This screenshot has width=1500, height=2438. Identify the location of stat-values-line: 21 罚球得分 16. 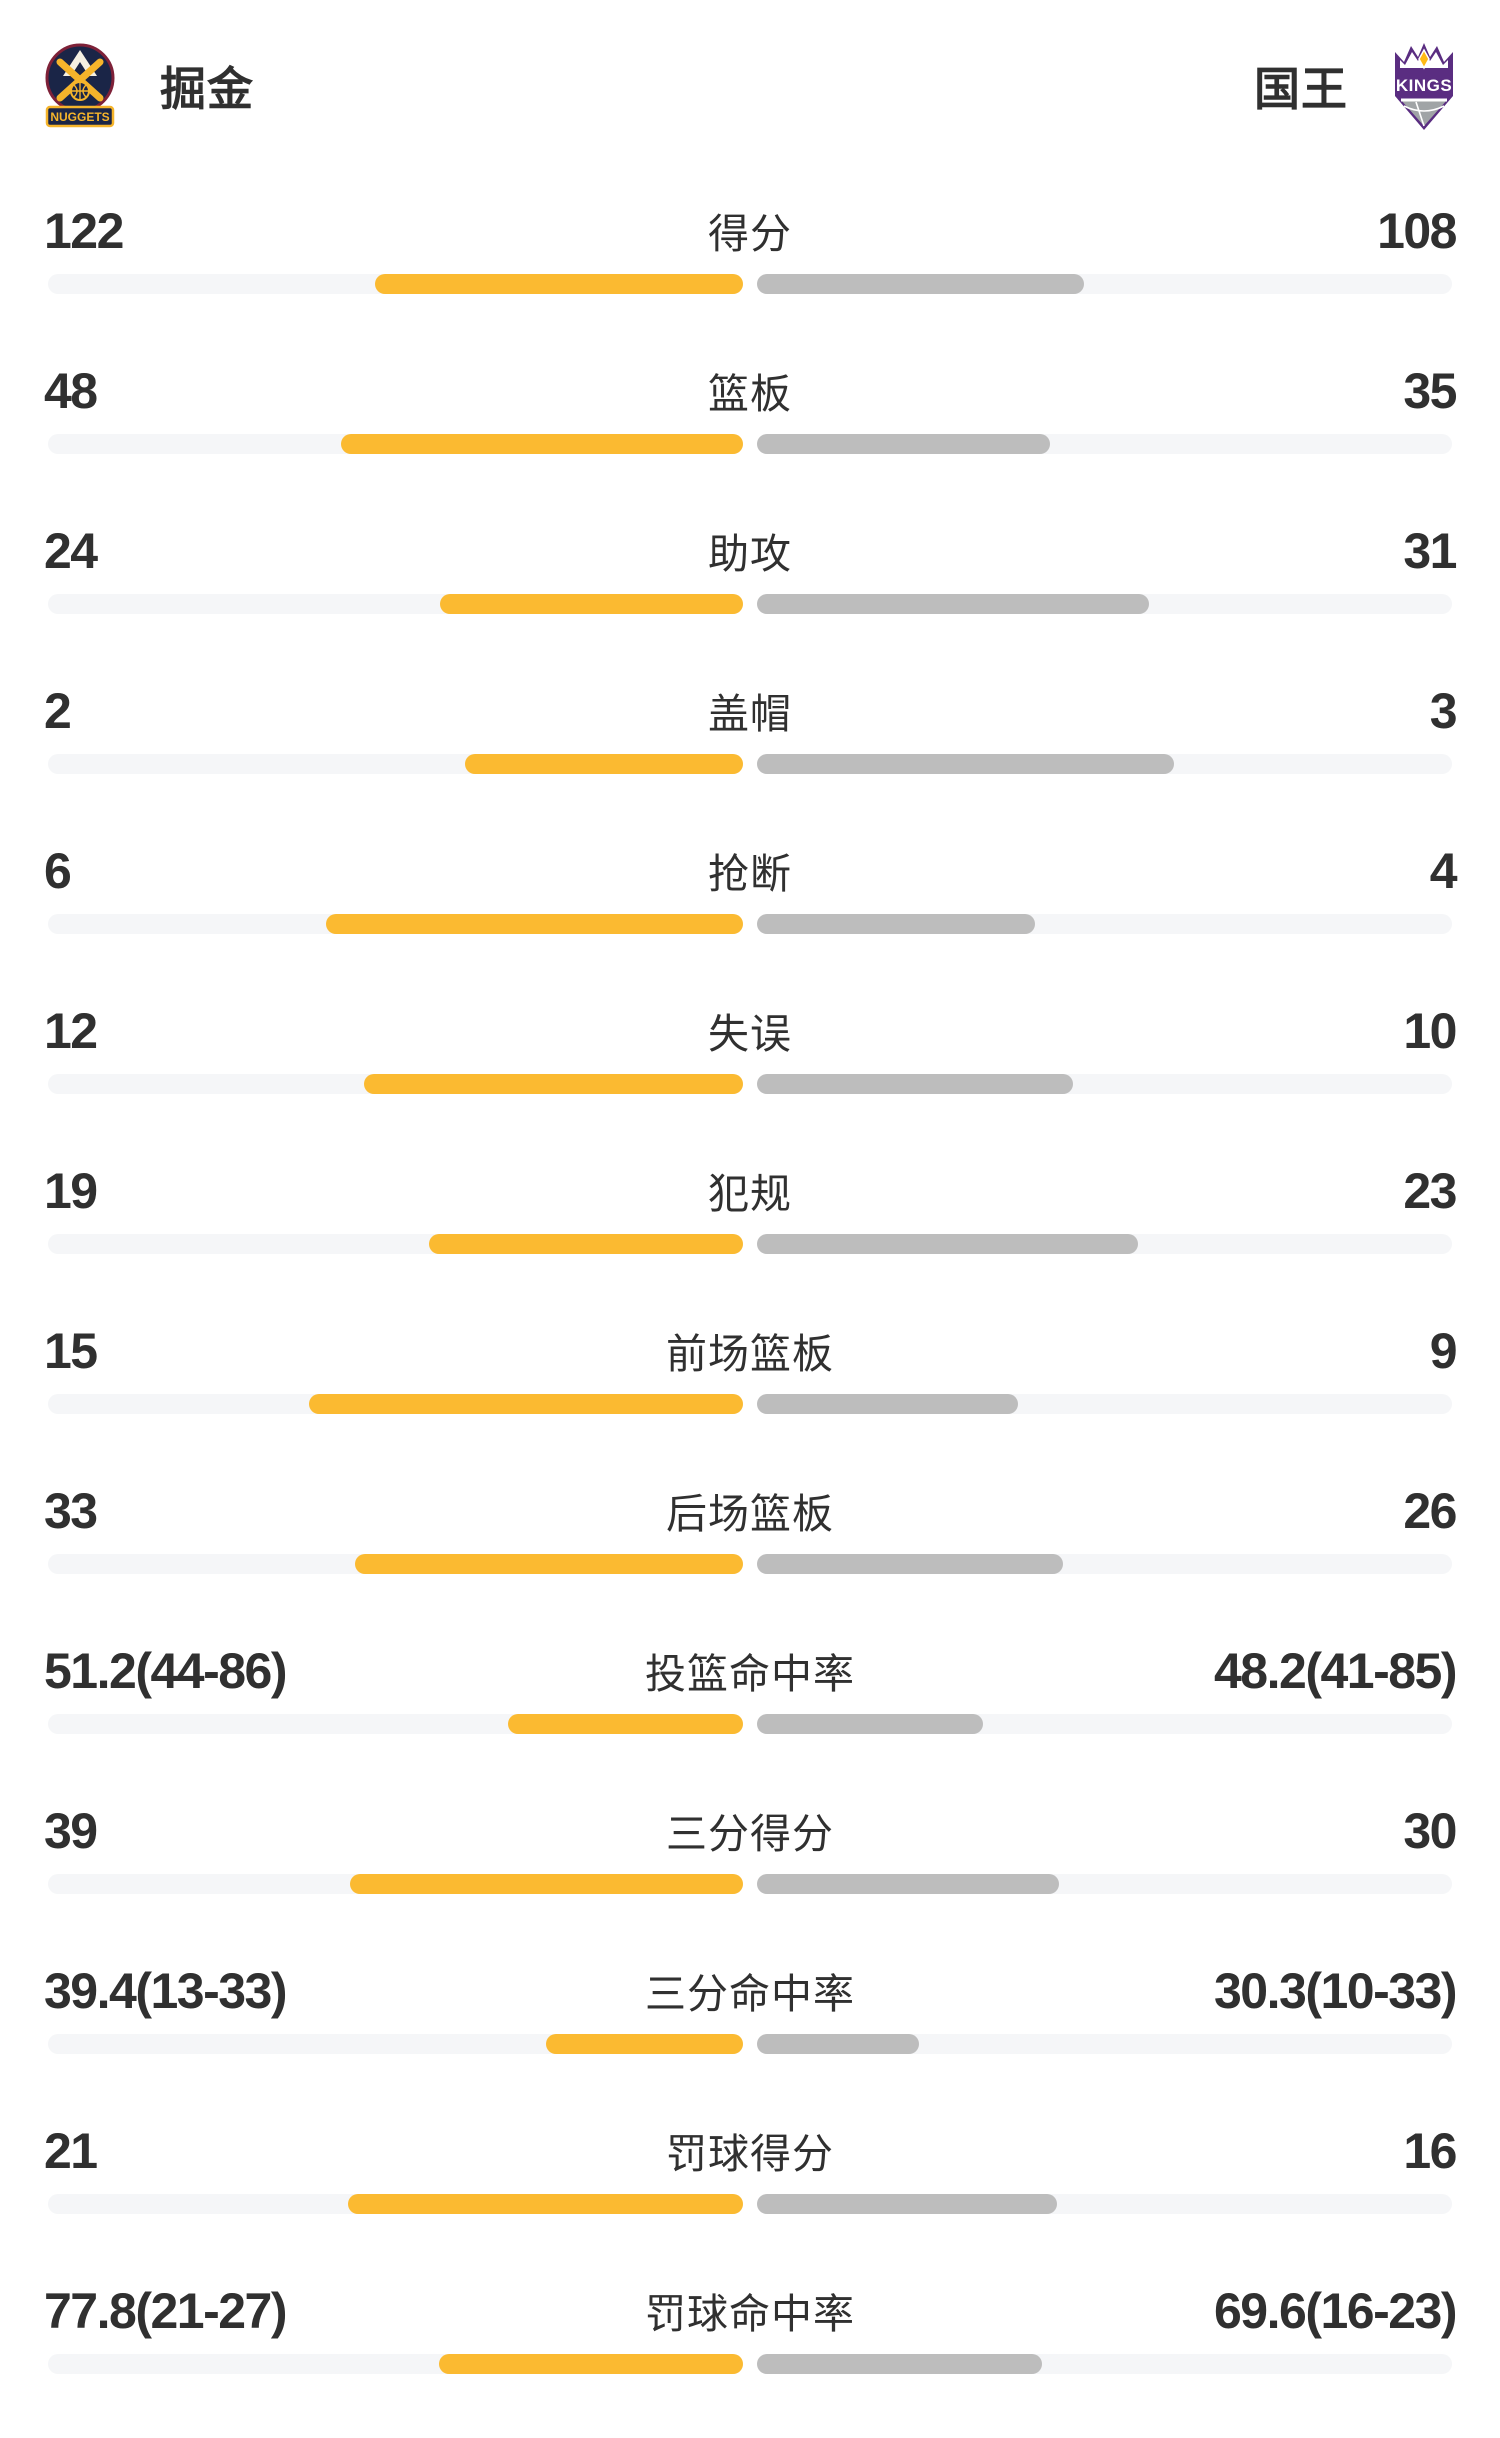
(750, 2149).